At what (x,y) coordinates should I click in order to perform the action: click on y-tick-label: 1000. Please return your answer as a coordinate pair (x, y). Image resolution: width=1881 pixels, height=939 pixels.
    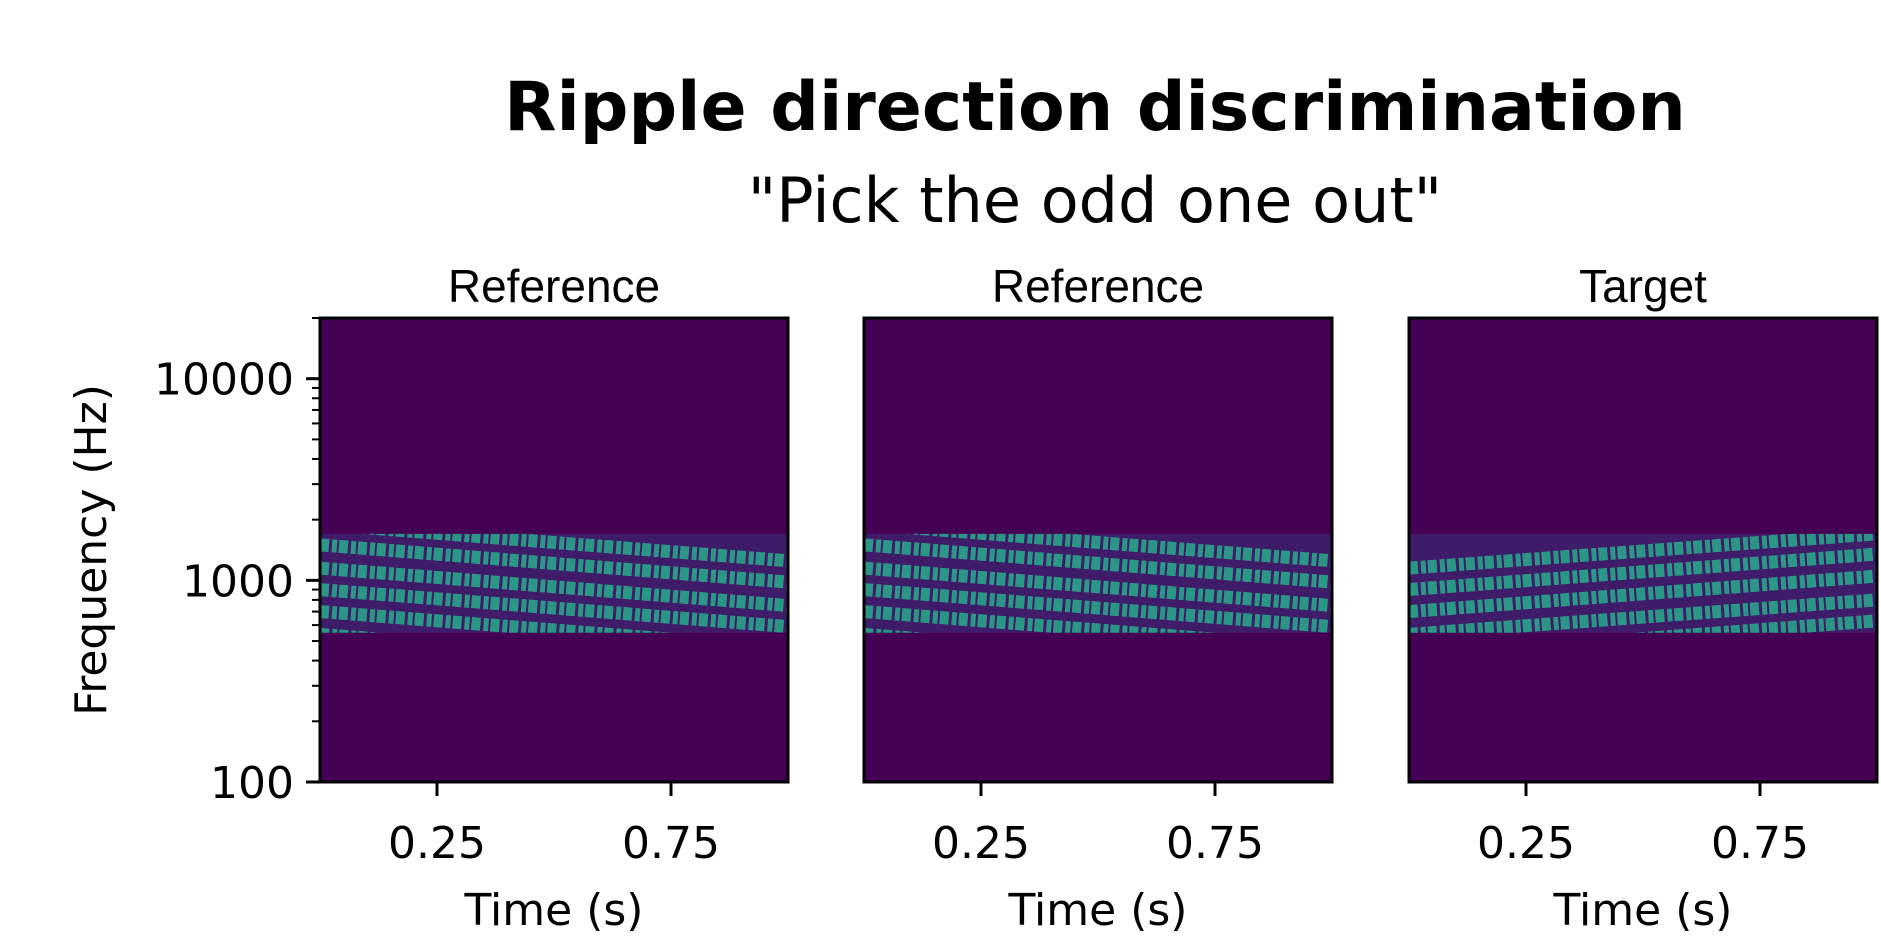
    Looking at the image, I should click on (238, 581).